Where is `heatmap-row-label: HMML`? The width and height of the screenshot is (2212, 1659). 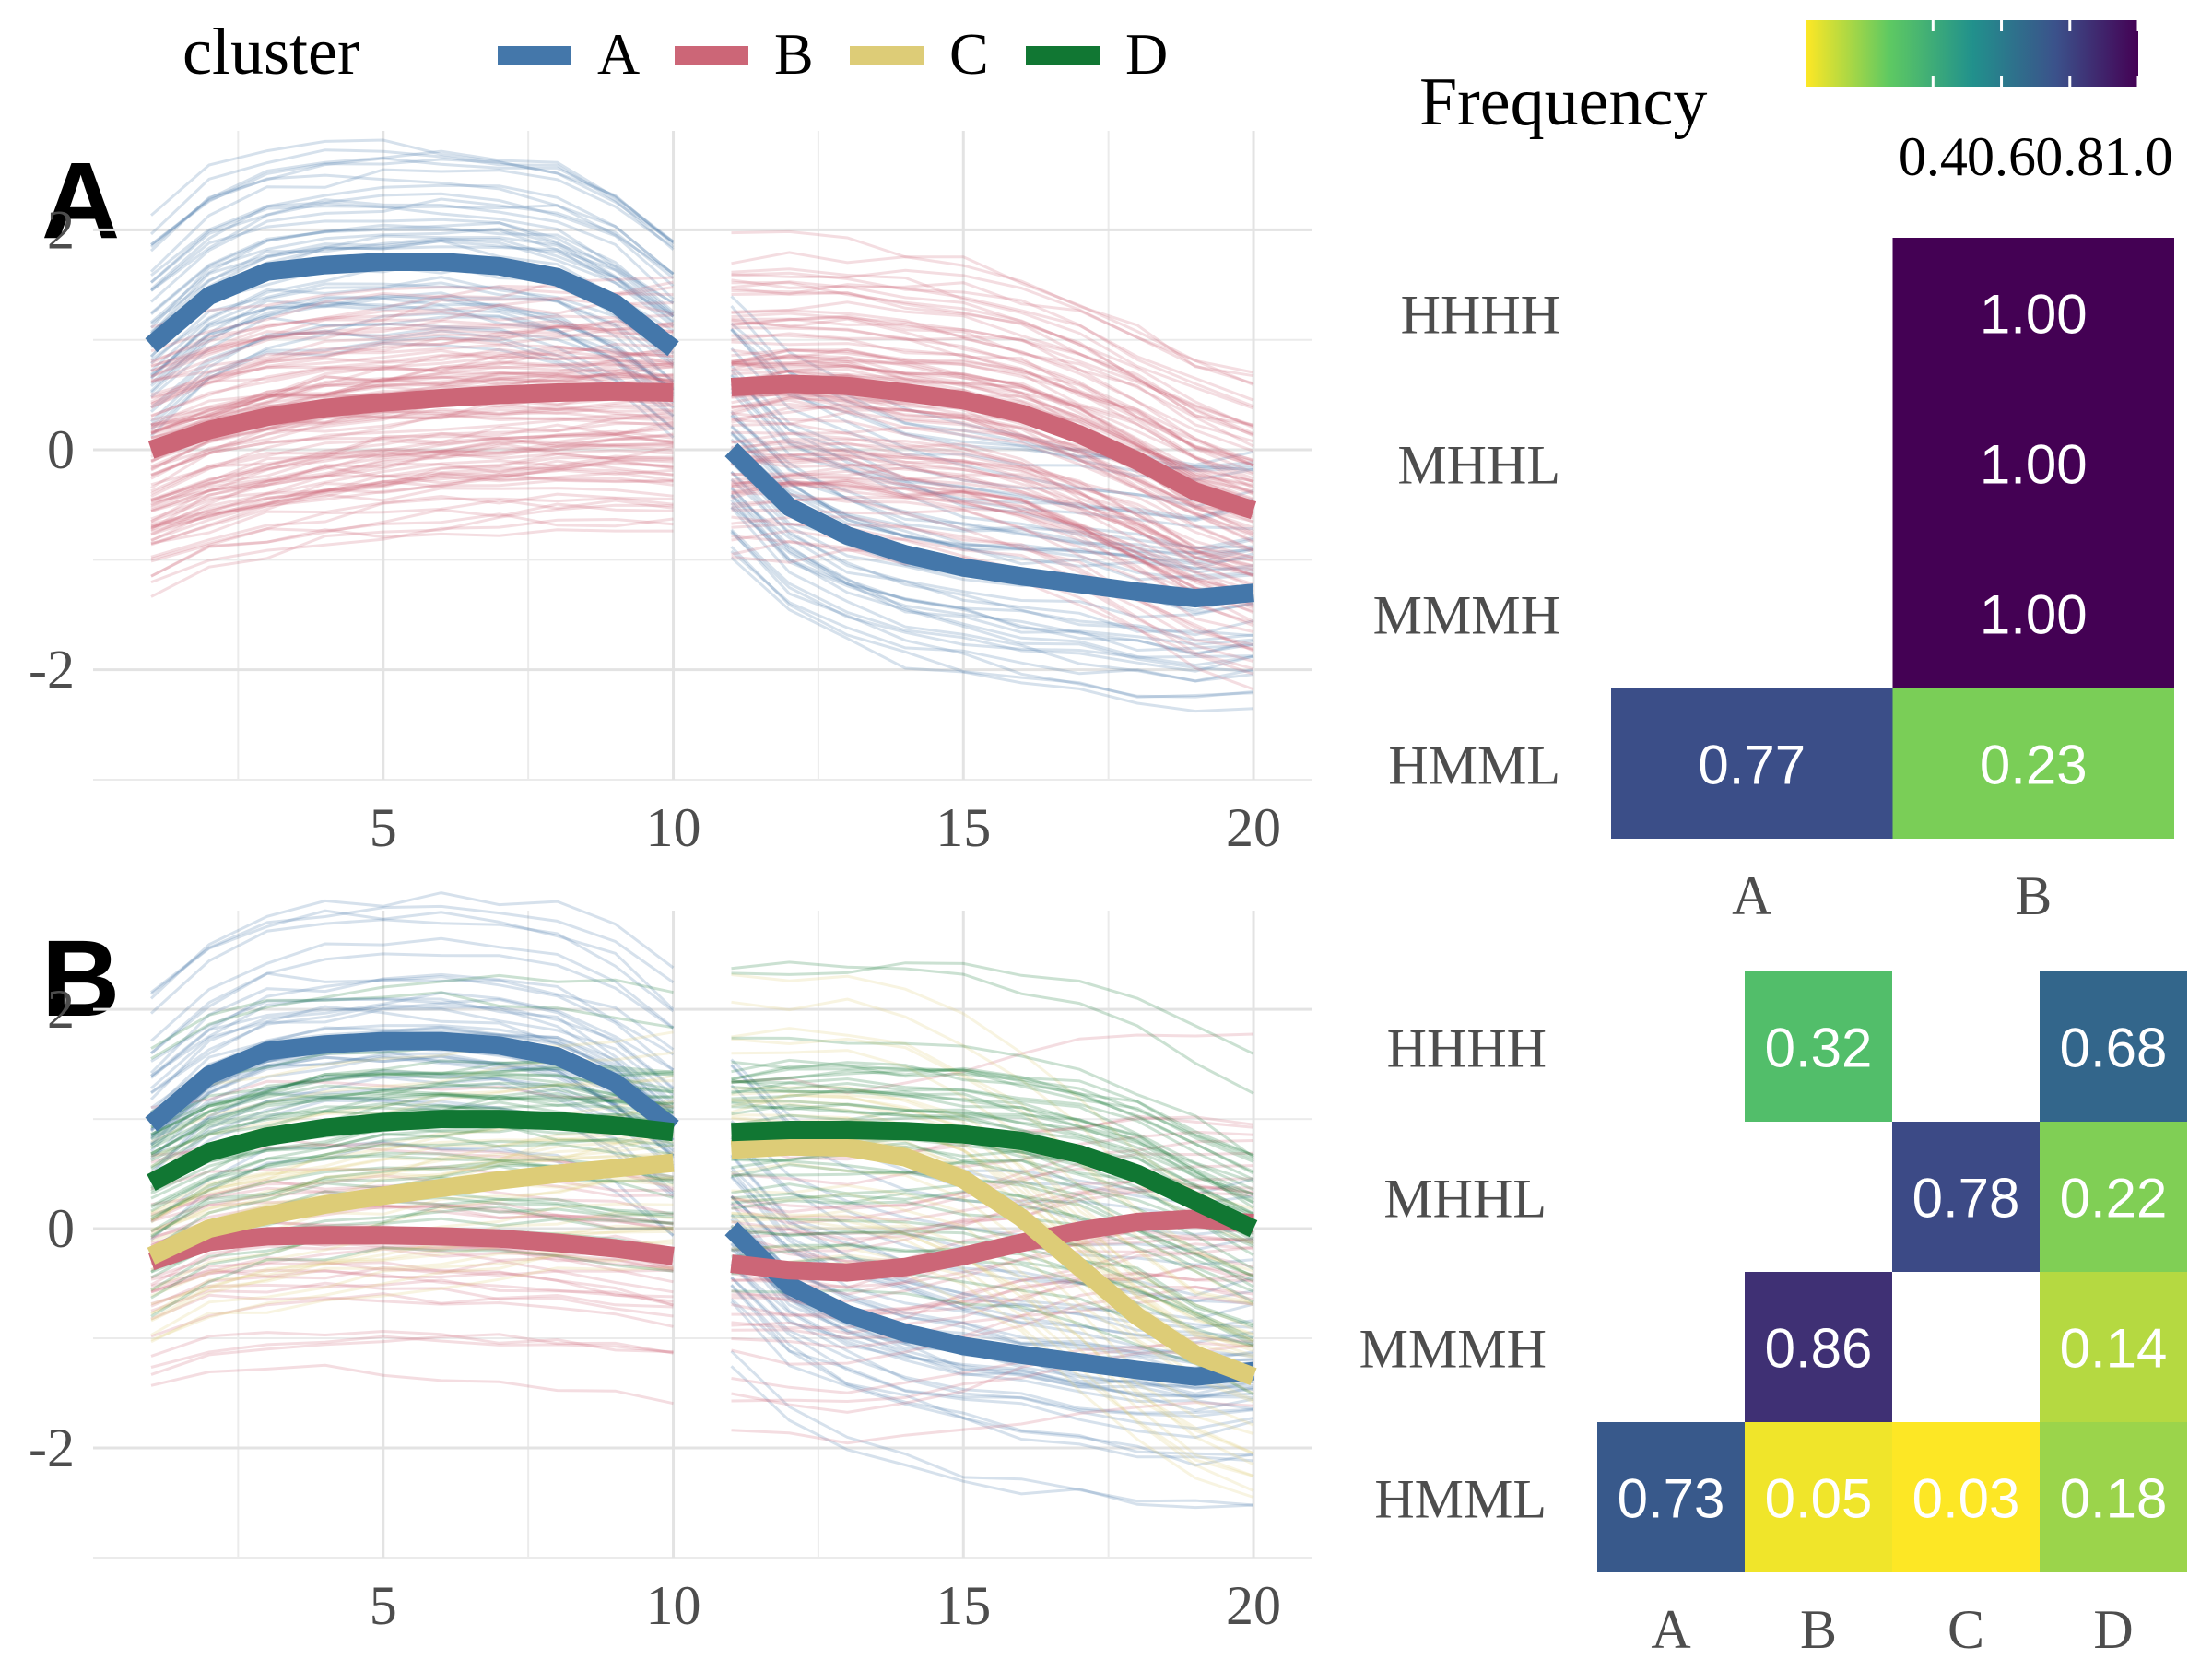 heatmap-row-label: HMML is located at coordinates (1474, 765).